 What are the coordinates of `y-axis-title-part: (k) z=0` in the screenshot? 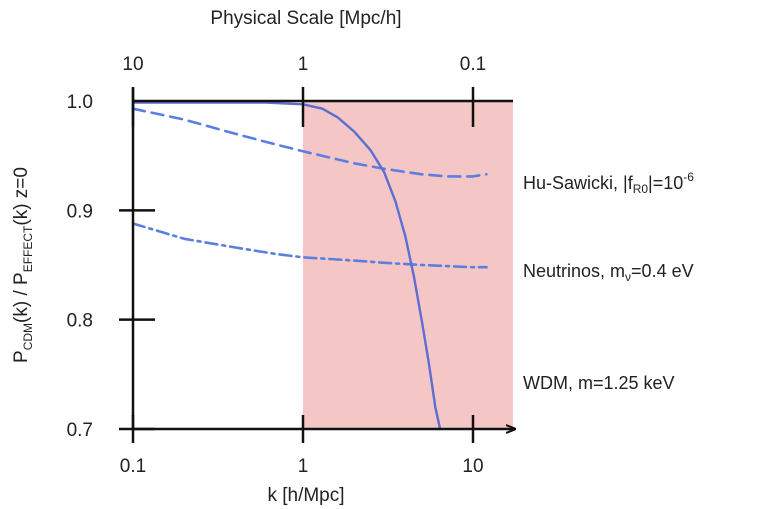 It's located at (21, 196).